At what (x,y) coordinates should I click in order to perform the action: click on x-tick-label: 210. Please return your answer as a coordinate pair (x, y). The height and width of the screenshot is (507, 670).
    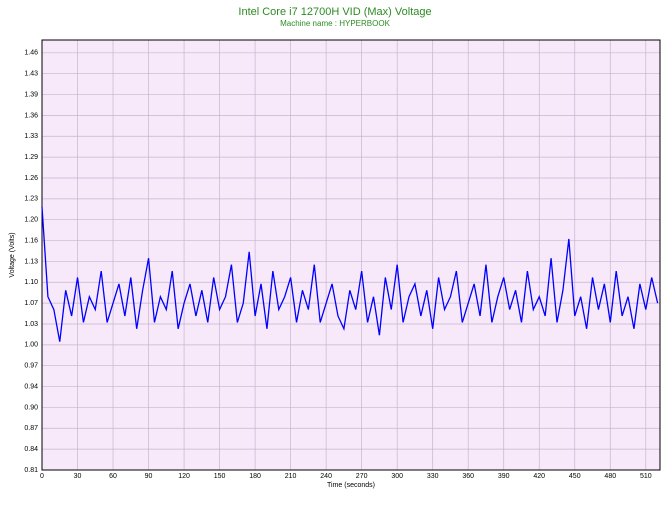
    Looking at the image, I should click on (291, 476).